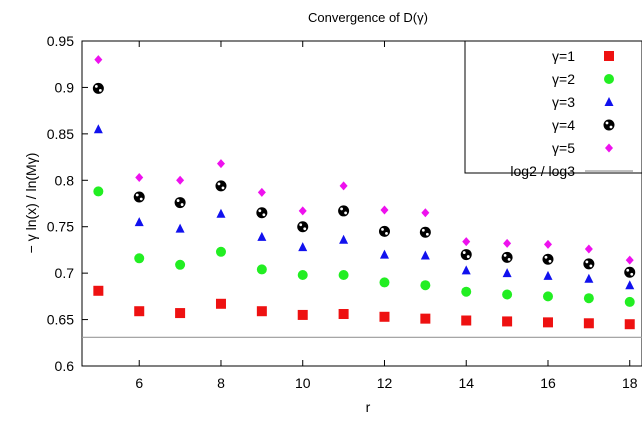 This screenshot has height=436, width=642. Describe the element at coordinates (548, 383) in the screenshot. I see `x-tick-label: 16` at that location.